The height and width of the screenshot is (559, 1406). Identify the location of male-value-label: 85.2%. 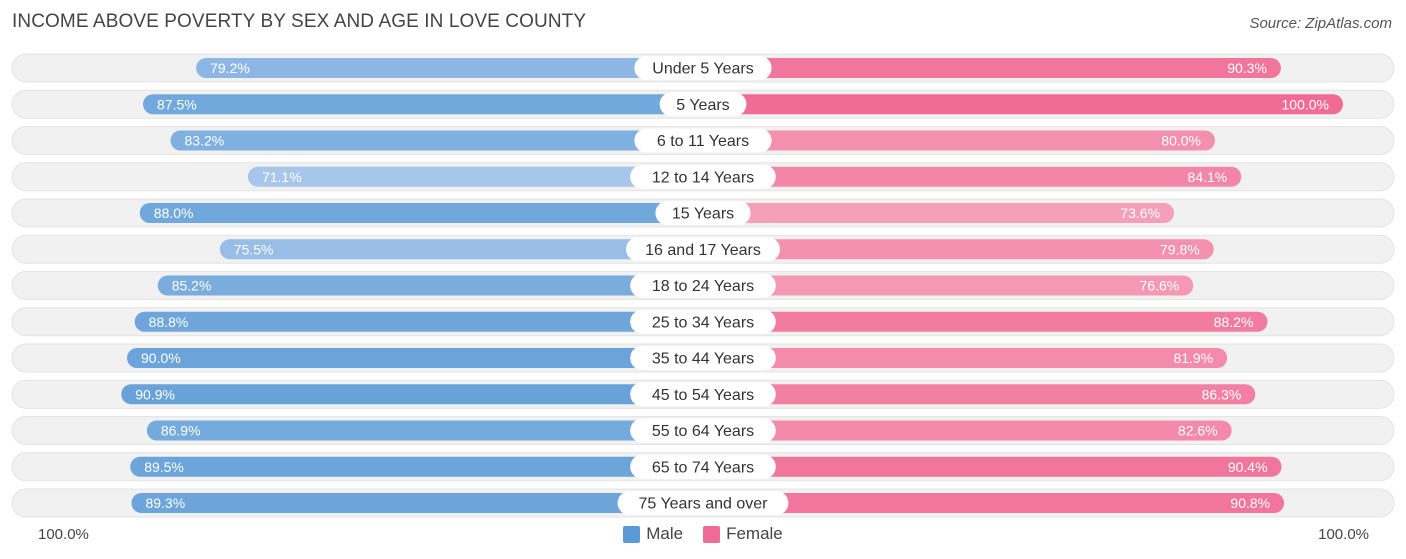
(192, 286).